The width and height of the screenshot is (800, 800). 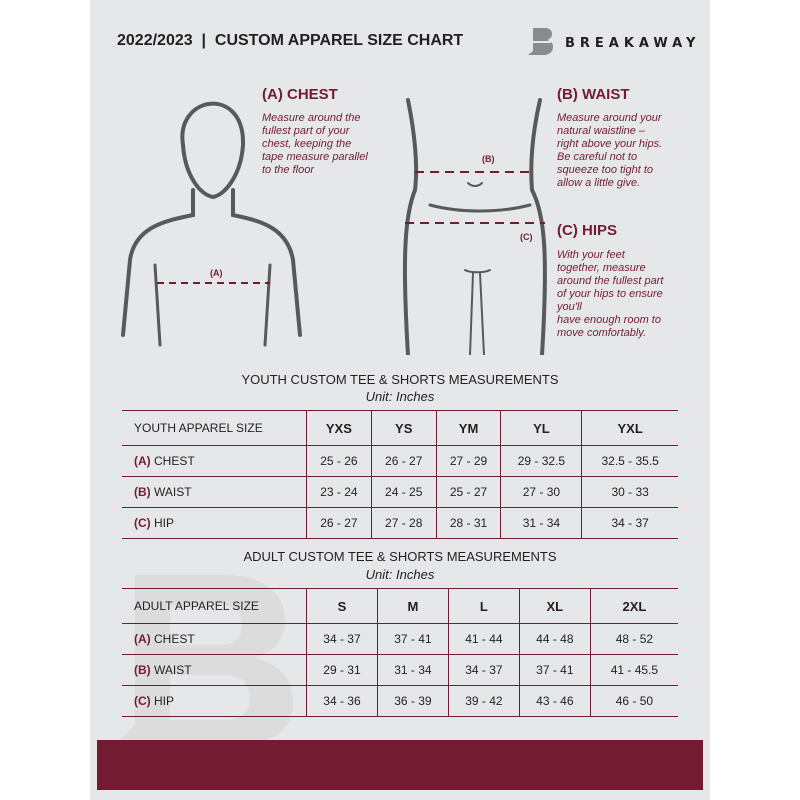 What do you see at coordinates (554, 639) in the screenshot?
I see `measurement-cell: 44 - 48` at bounding box center [554, 639].